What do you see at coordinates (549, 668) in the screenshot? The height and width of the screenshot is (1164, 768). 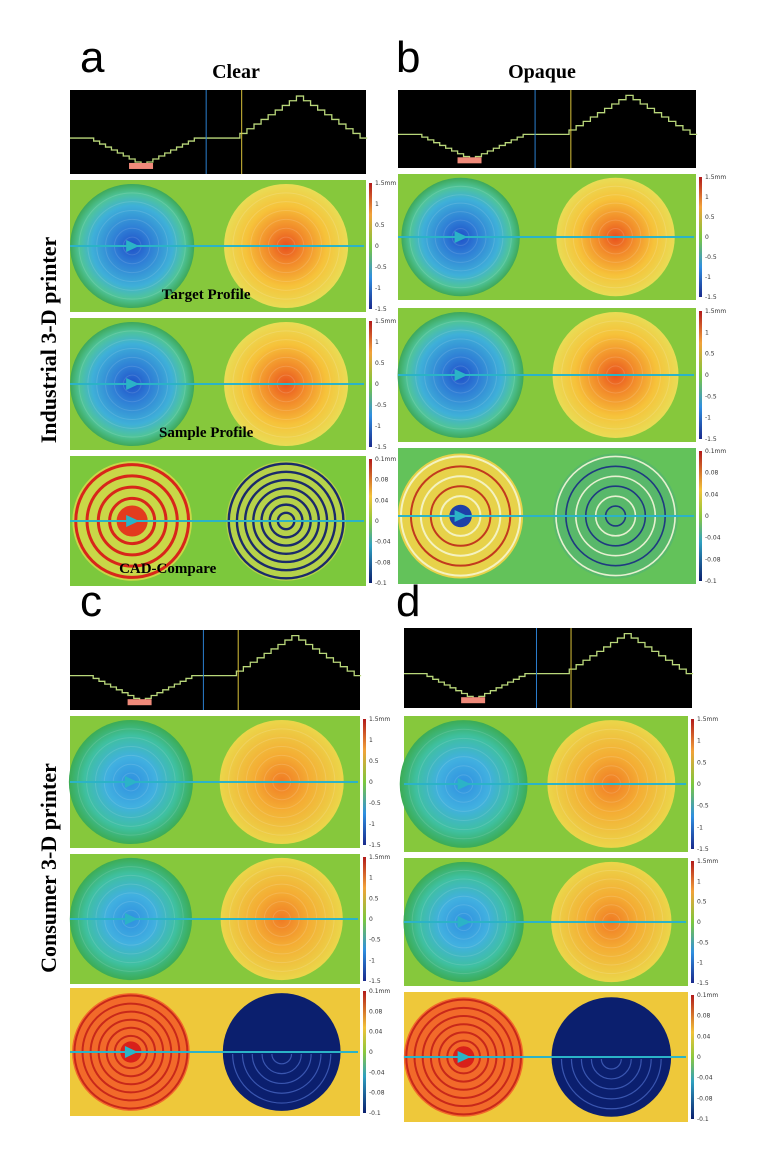 I see `profile-strip-d` at bounding box center [549, 668].